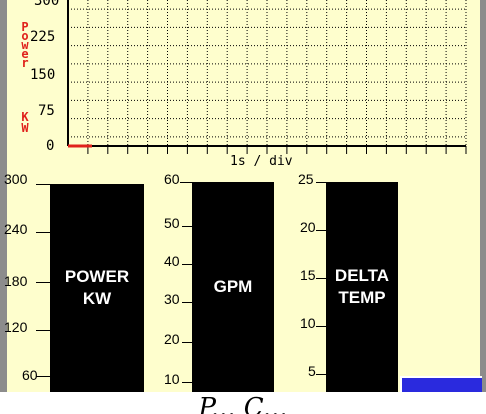 The width and height of the screenshot is (486, 414). I want to click on axis-title-char: w, so click(25, 45).